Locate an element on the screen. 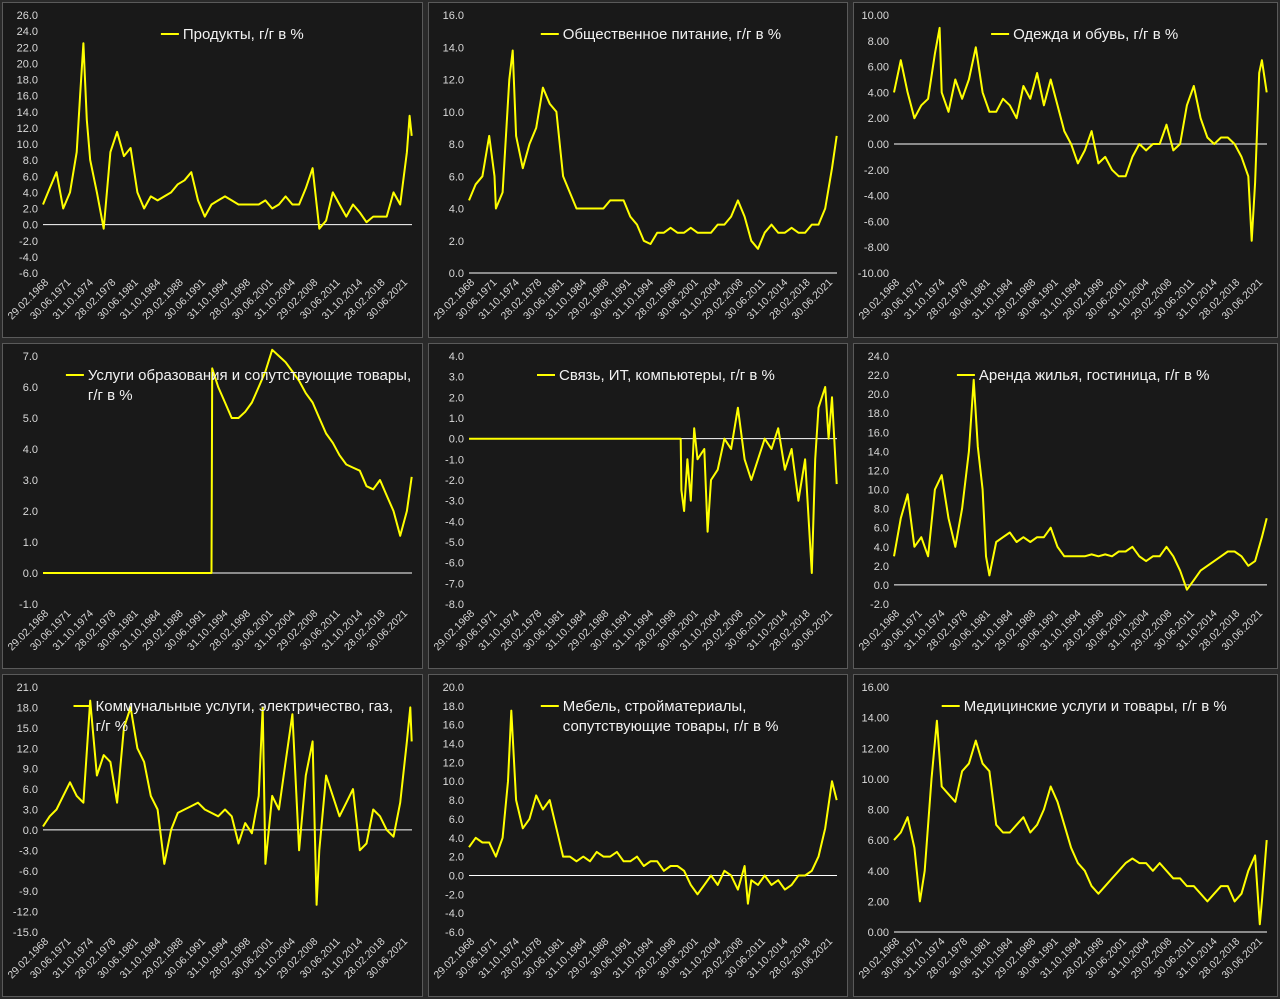 Image resolution: width=1280 pixels, height=999 pixels. y-tick-label: 5.0 is located at coordinates (30, 419).